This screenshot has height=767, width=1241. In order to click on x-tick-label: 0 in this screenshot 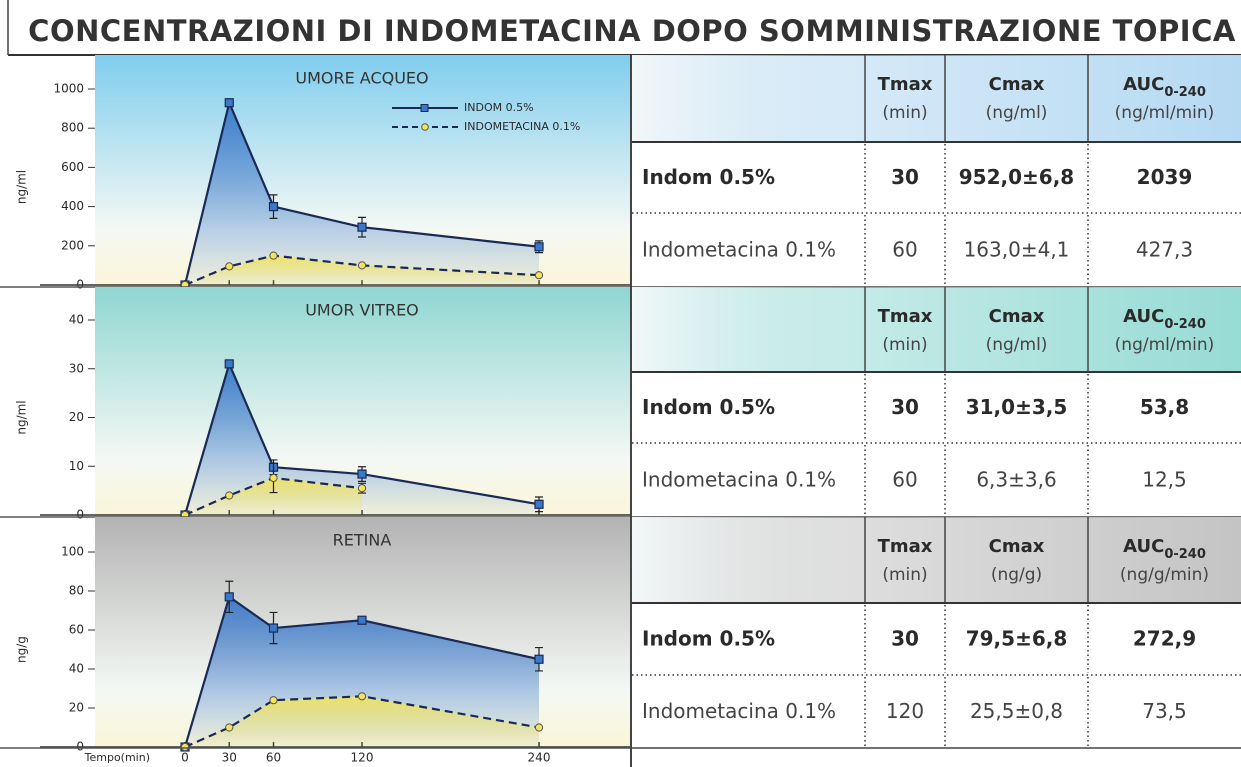, I will do `click(185, 758)`.